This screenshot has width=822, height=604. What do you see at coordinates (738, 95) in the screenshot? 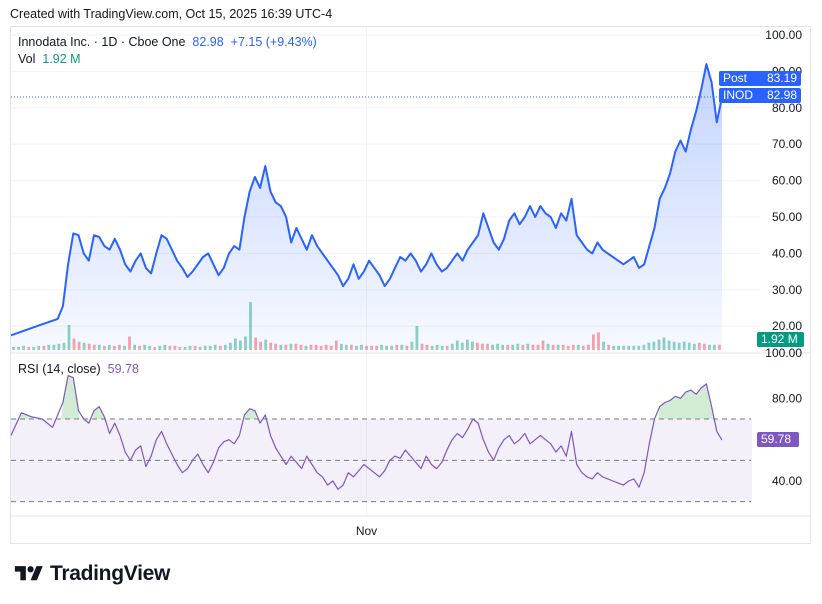
I see `inod-label: INOD` at bounding box center [738, 95].